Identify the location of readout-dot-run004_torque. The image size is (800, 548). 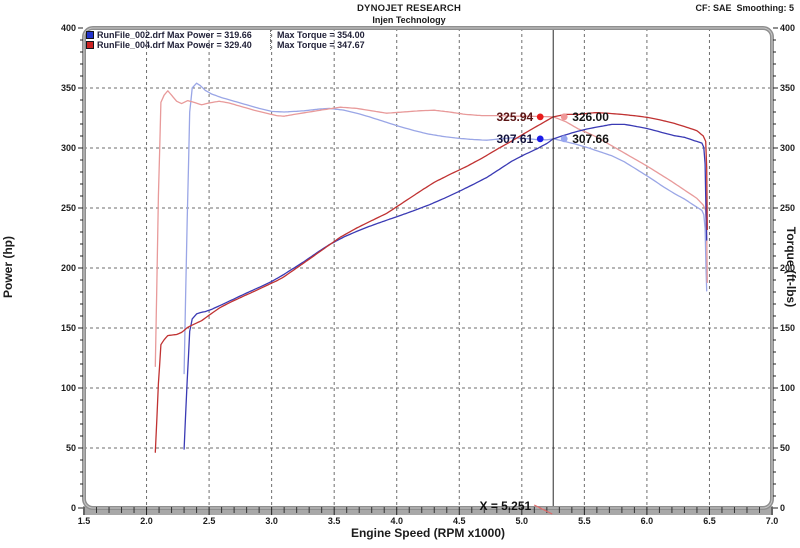
(564, 117).